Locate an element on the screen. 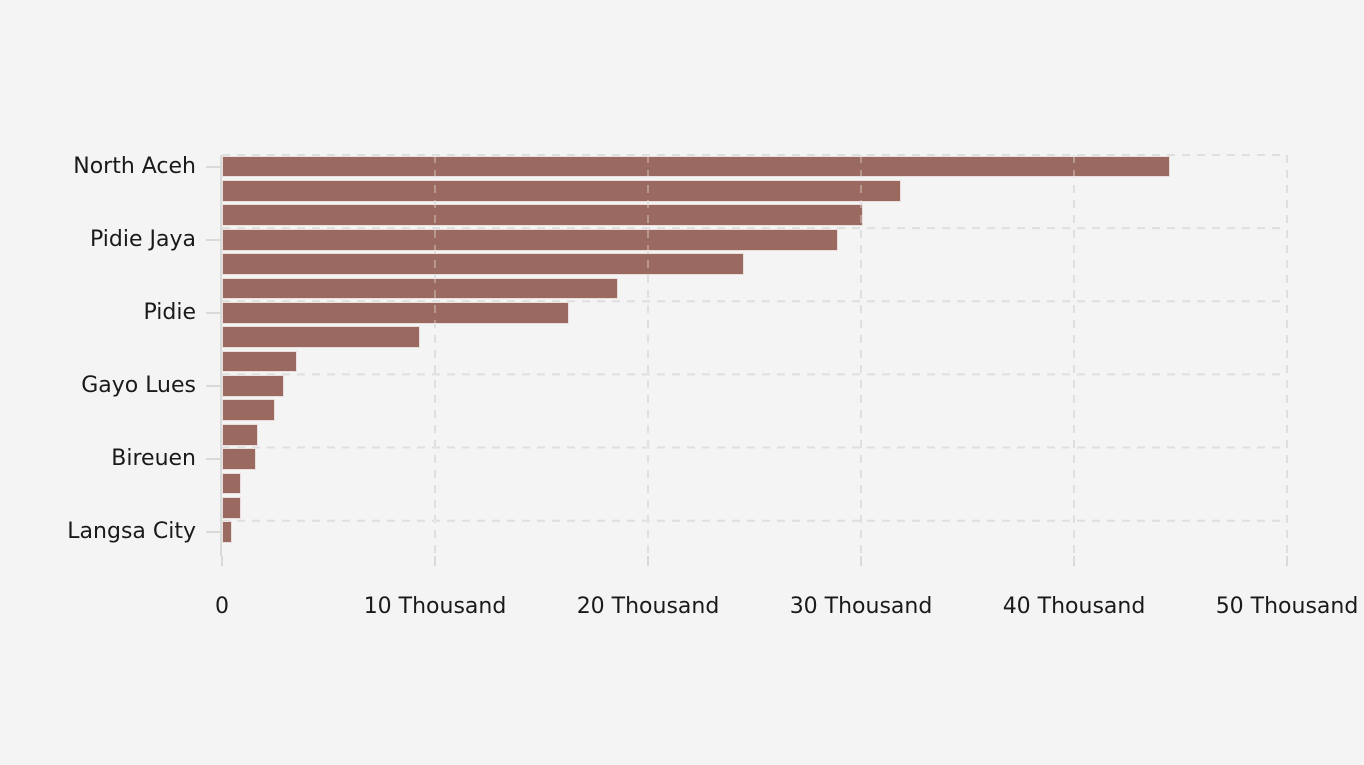 This screenshot has height=765, width=1364. y-axis-label: Pidie Jaya is located at coordinates (143, 239).